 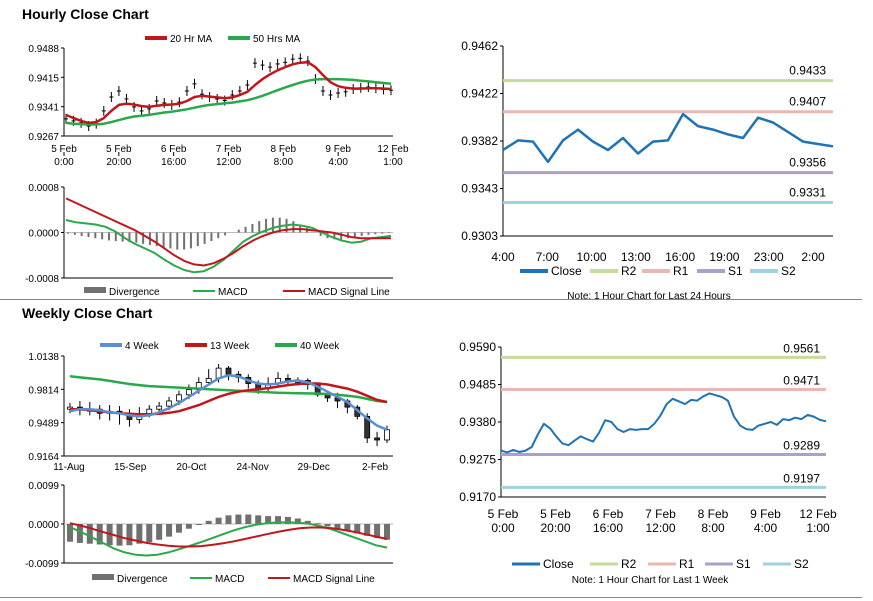 What do you see at coordinates (807, 102) in the screenshot?
I see `hourly-24h-r1-label: 0.9407` at bounding box center [807, 102].